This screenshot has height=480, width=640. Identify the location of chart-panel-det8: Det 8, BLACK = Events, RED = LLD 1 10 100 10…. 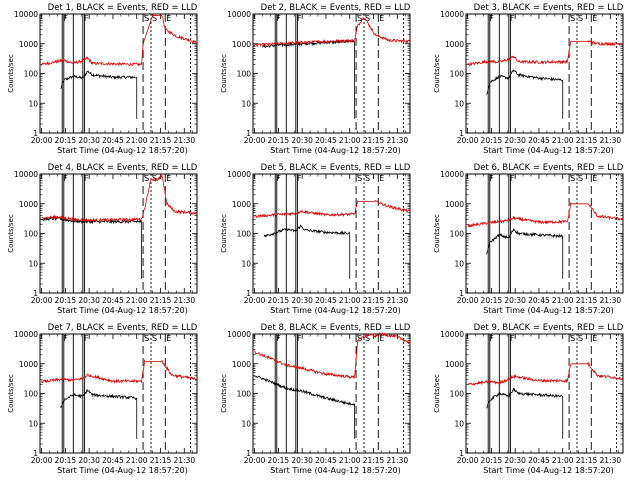
(315, 399).